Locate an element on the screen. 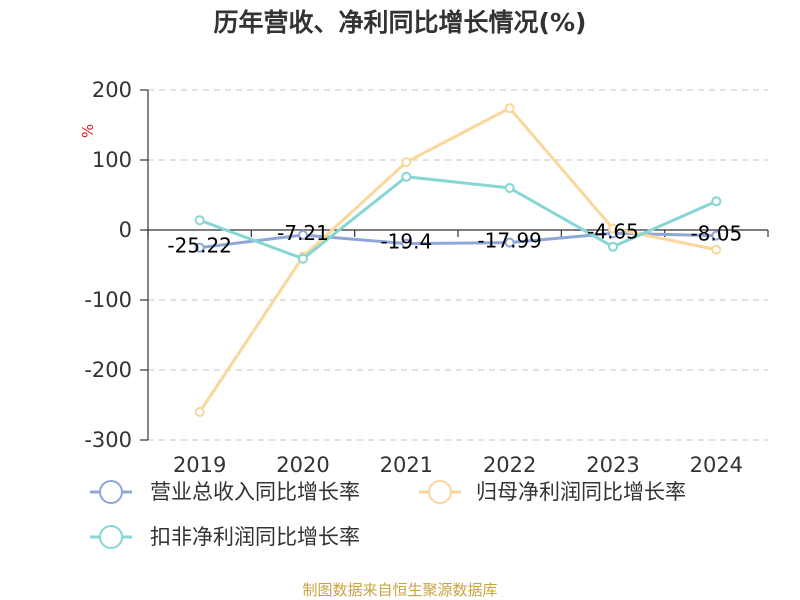 The image size is (800, 600). legend-item-deducted-net-profit-growth: 扣非净利润同比增长率 is located at coordinates (225, 537).